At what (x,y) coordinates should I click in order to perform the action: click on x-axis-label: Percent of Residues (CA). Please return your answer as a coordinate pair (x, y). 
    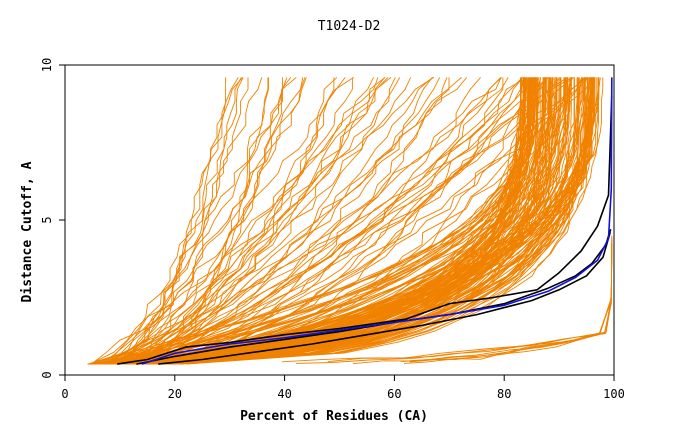
    Looking at the image, I should click on (334, 416).